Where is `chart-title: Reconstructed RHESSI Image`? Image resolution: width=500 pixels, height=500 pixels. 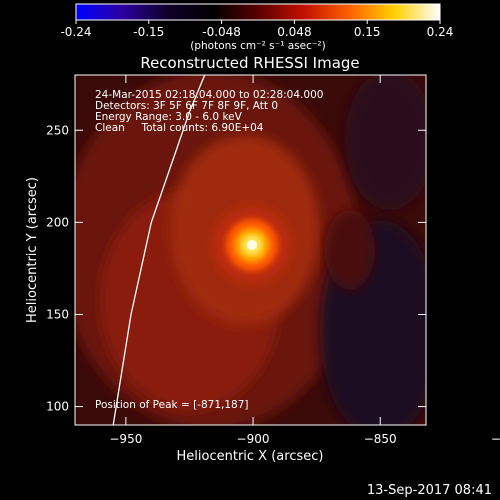 chart-title: Reconstructed RHESSI Image is located at coordinates (249, 63).